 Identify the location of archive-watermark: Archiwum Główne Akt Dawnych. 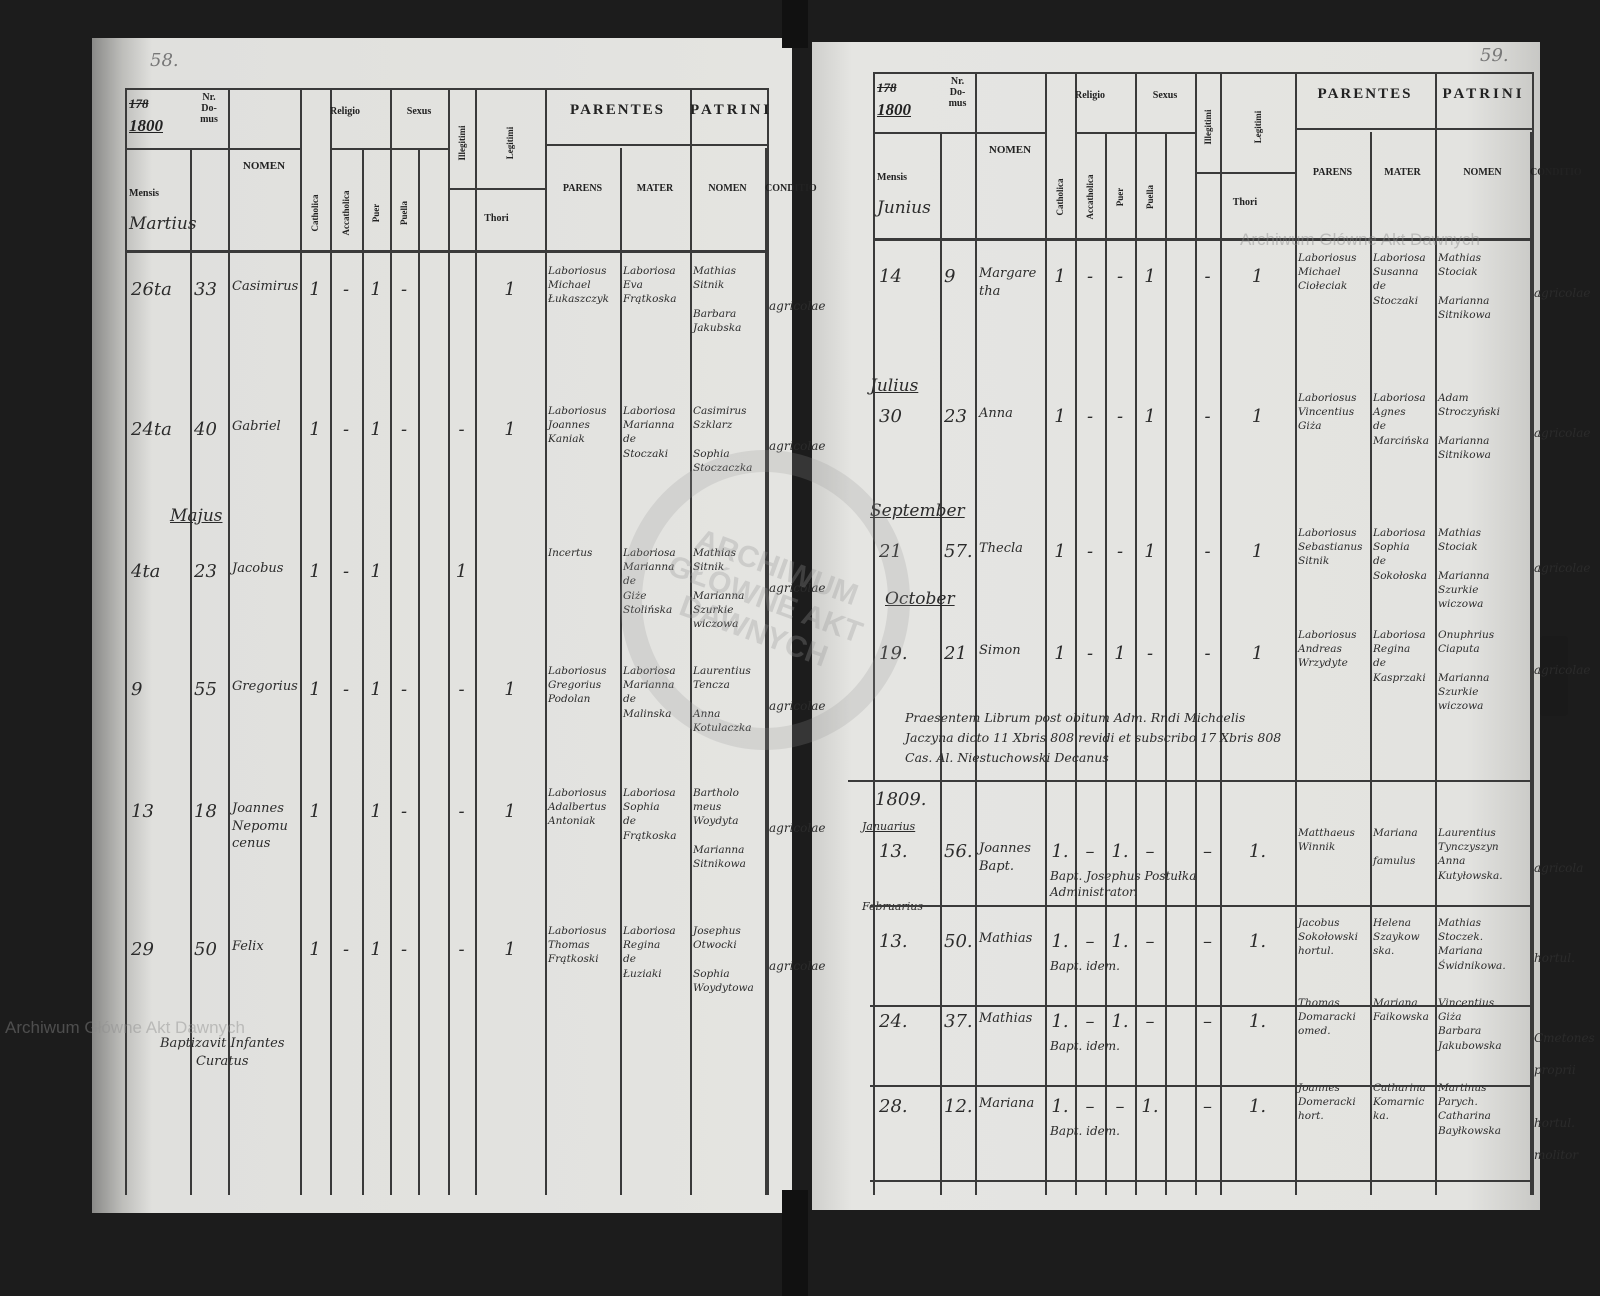
(125, 1027).